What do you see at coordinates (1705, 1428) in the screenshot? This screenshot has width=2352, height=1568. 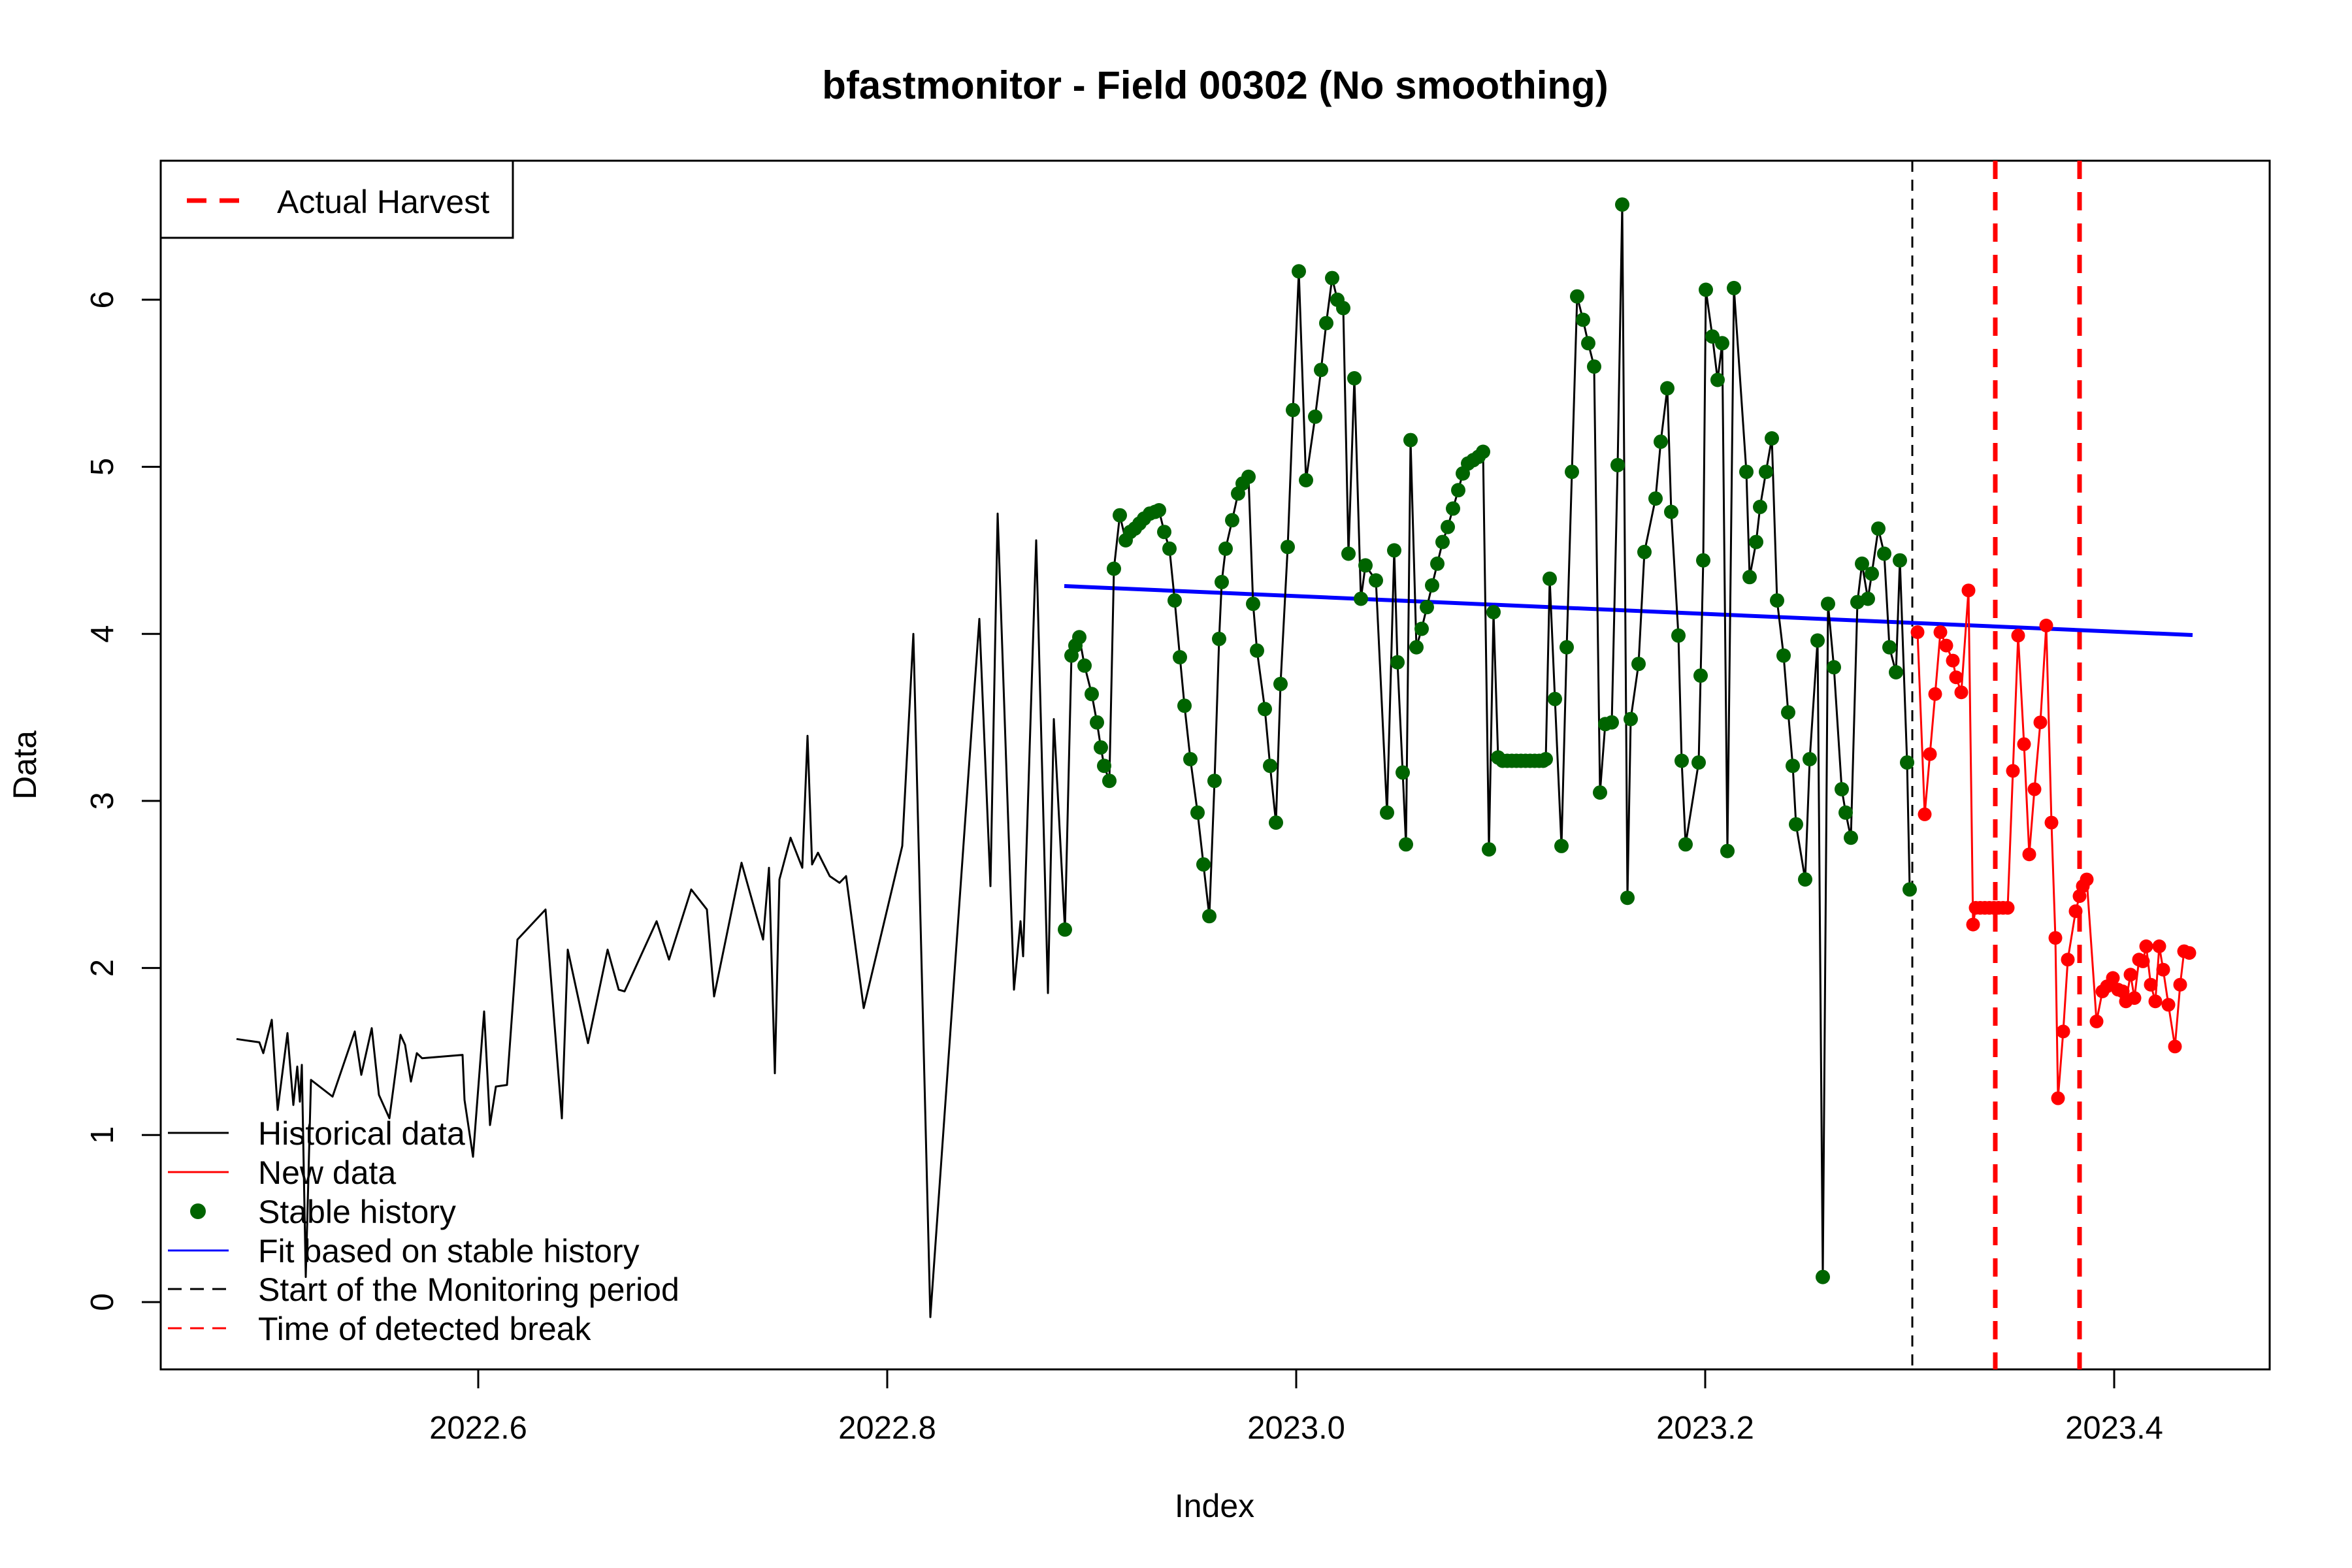 I see `svg-text: 2023.2` at bounding box center [1705, 1428].